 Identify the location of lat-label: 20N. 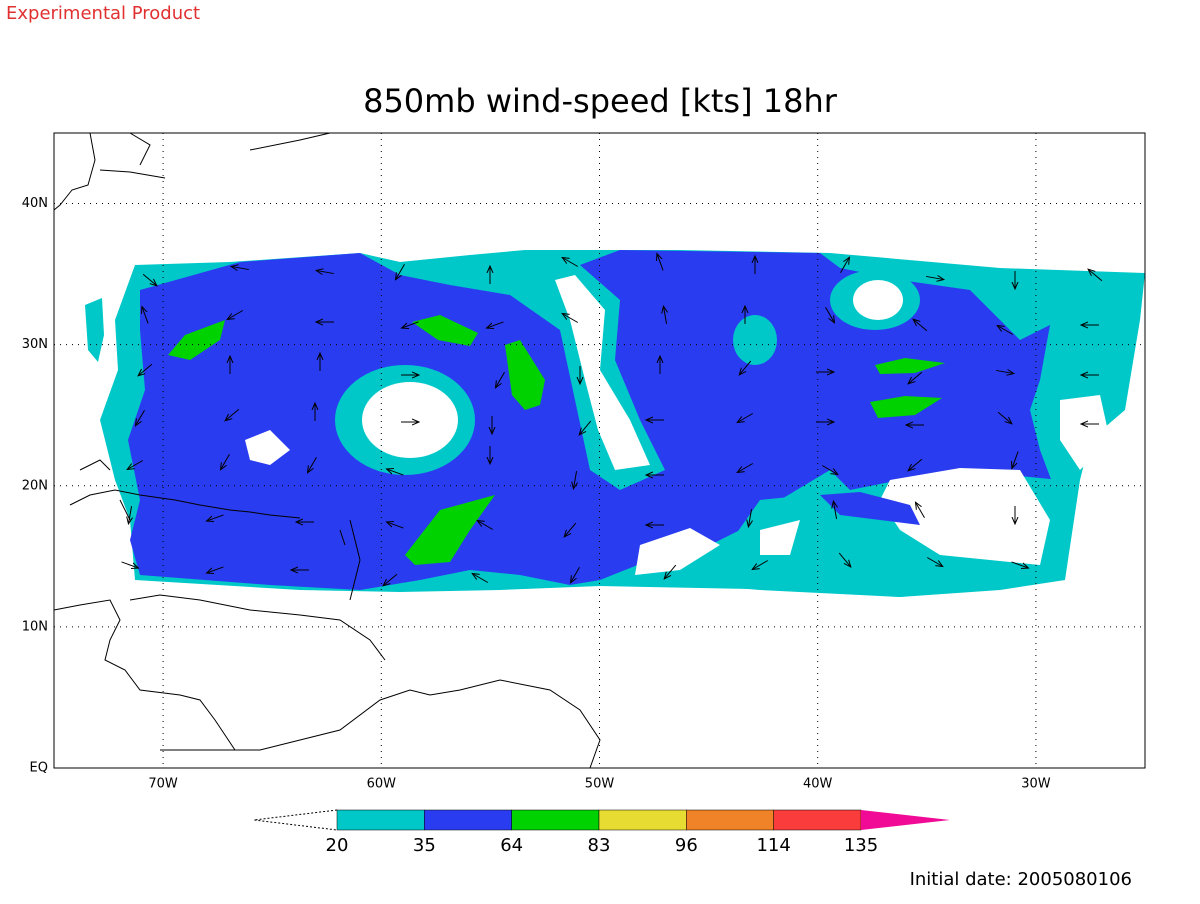
(35, 485).